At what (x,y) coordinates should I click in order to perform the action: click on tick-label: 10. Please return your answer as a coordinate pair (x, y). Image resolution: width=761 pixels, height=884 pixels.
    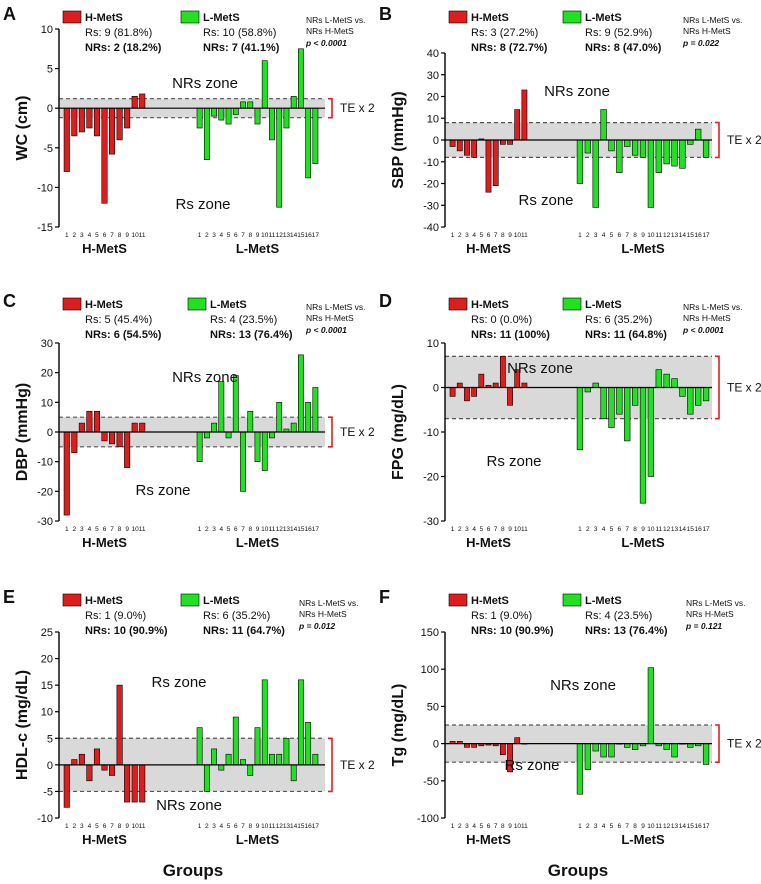
    Looking at the image, I should click on (651, 826).